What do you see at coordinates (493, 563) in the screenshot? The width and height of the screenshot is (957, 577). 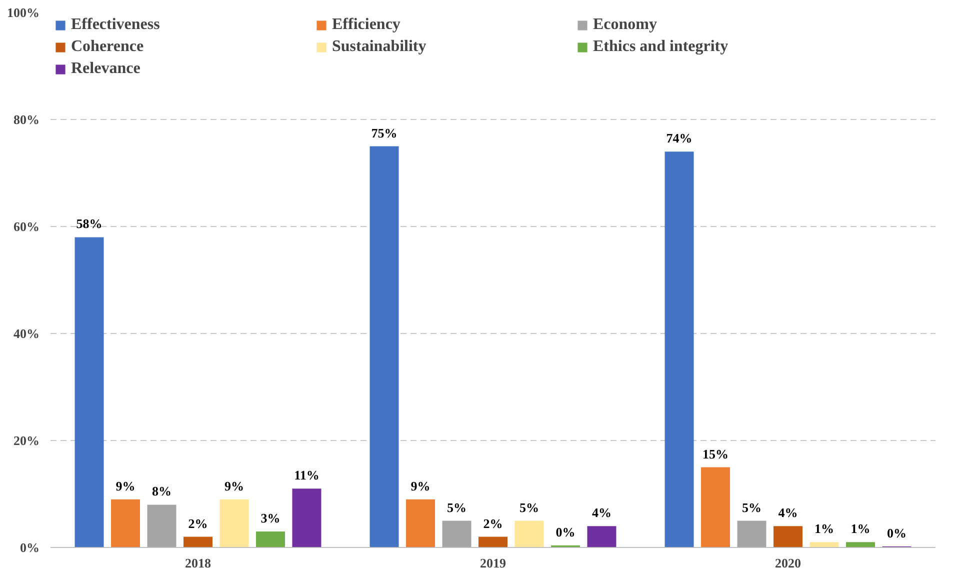 I see `x-tick-label: 2019` at bounding box center [493, 563].